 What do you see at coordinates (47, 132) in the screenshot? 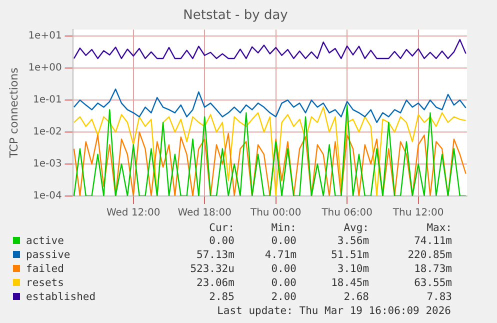
I see `y-tick-label: 1e-02` at bounding box center [47, 132].